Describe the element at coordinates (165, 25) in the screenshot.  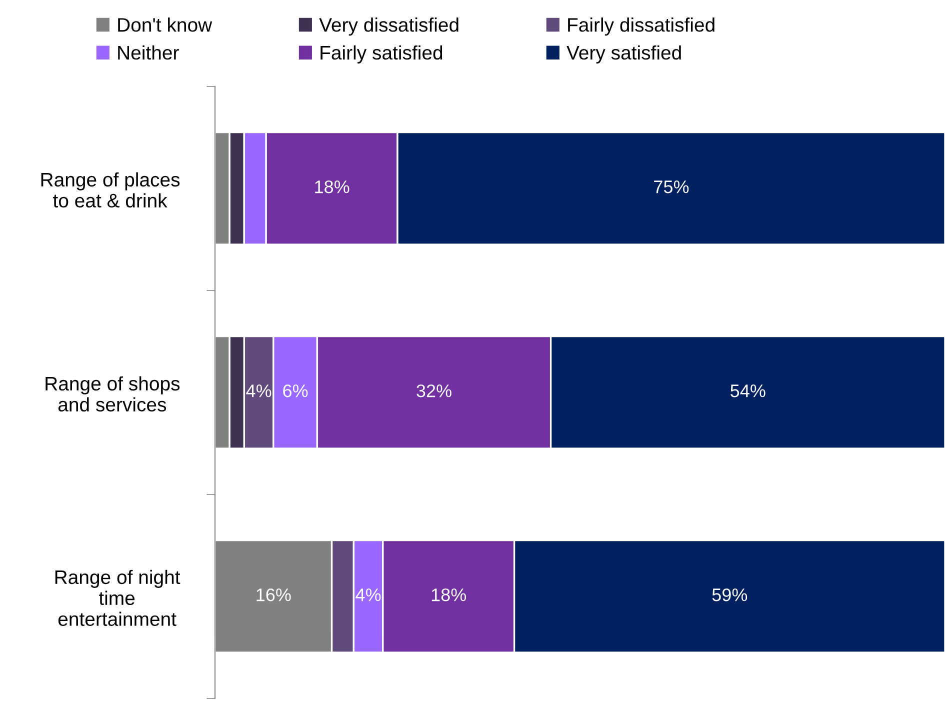
I see `legend-label: Don't know` at that location.